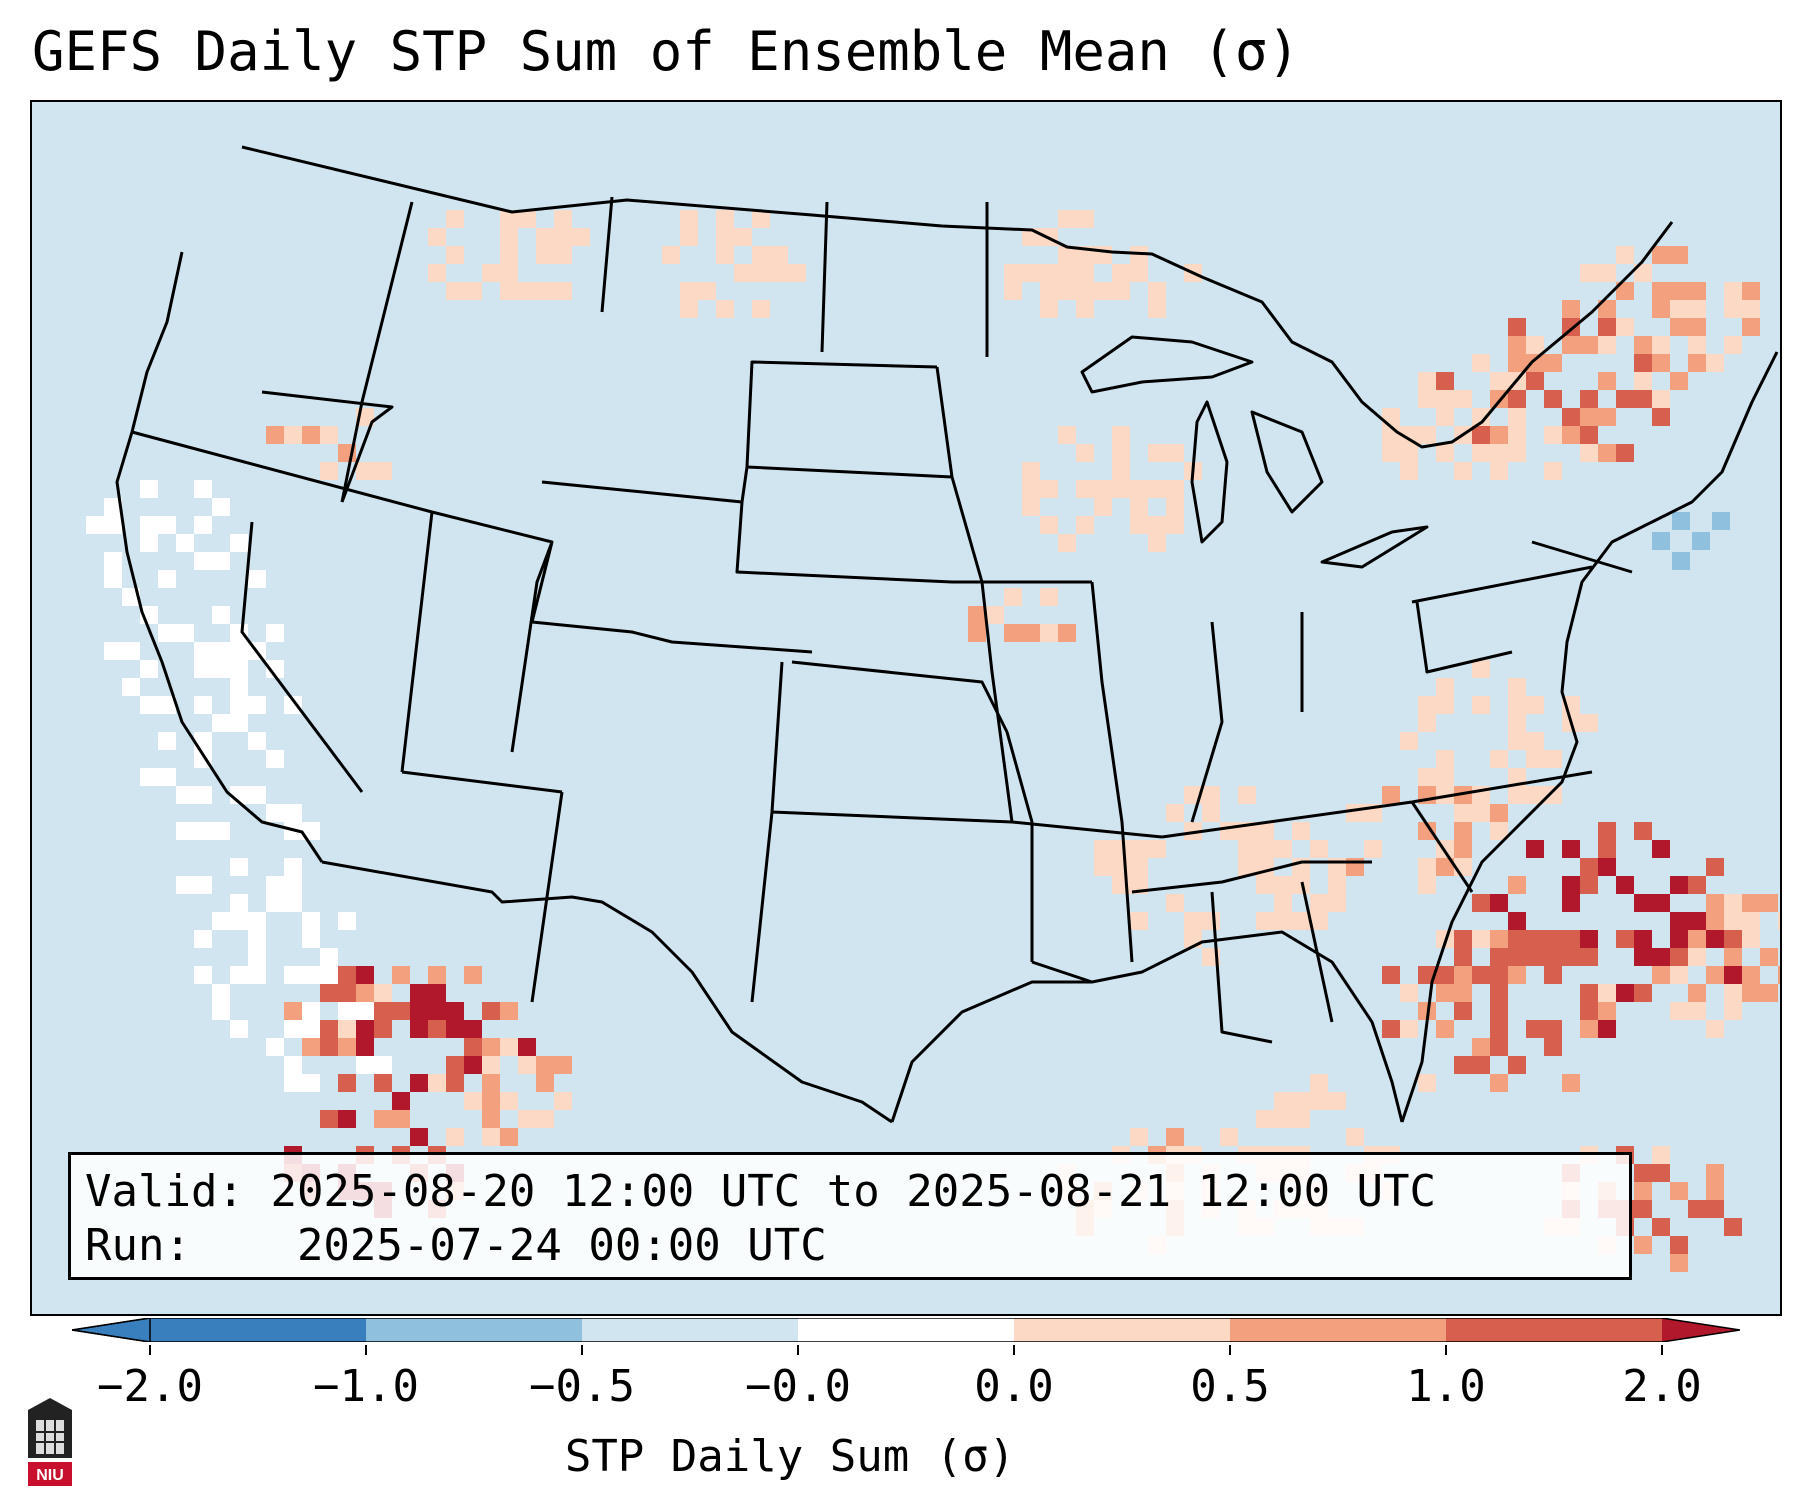 The width and height of the screenshot is (1803, 1506). Describe the element at coordinates (164, 1191) in the screenshot. I see `valid-label: Valid:` at that location.